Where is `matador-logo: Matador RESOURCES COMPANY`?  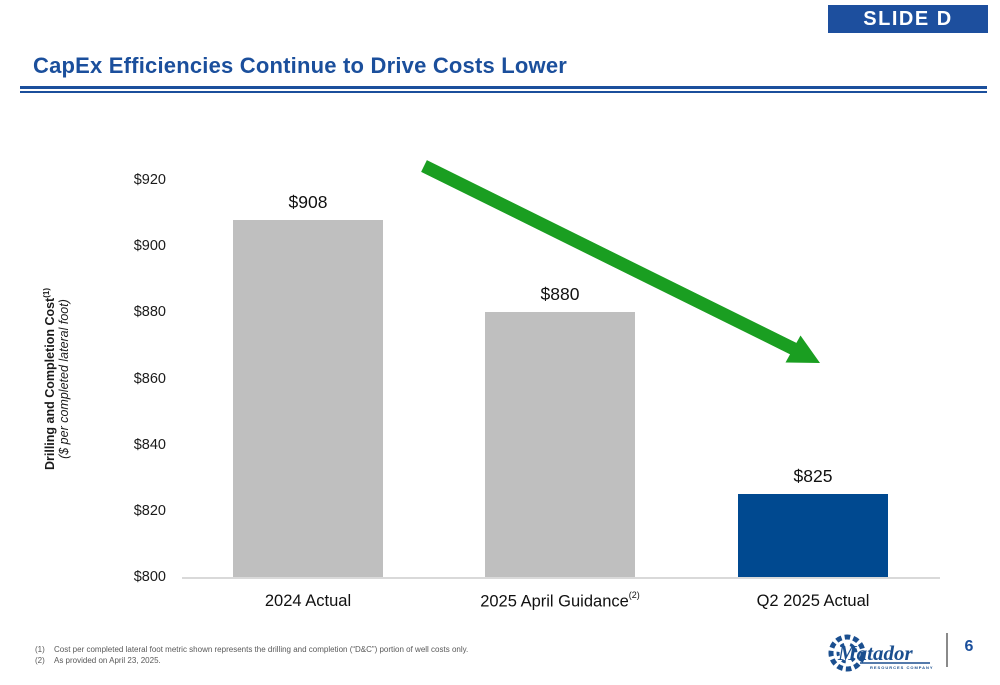 matador-logo: Matador RESOURCES COMPANY is located at coordinates (885, 655).